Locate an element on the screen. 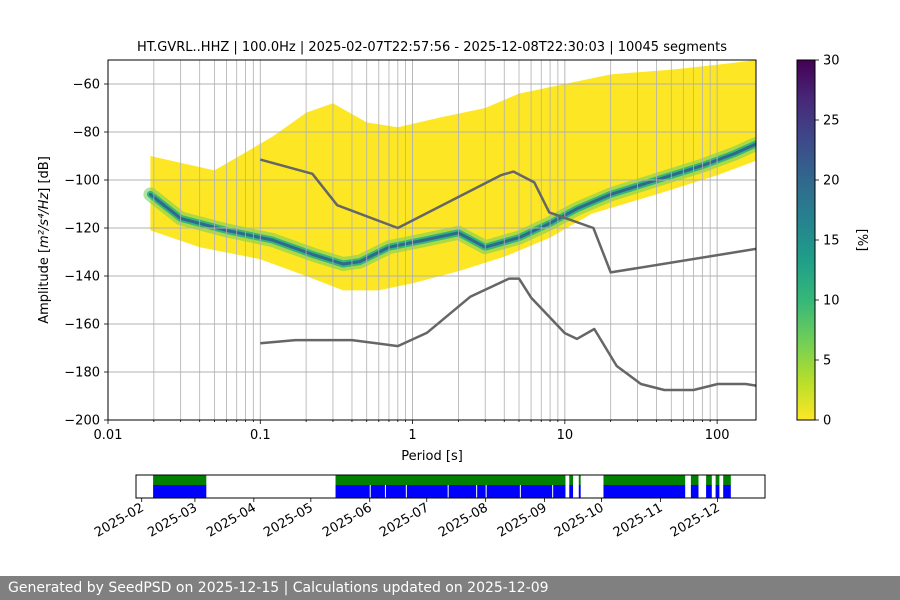 Image resolution: width=900 pixels, height=600 pixels. x-tick-label: 1 is located at coordinates (412, 435).